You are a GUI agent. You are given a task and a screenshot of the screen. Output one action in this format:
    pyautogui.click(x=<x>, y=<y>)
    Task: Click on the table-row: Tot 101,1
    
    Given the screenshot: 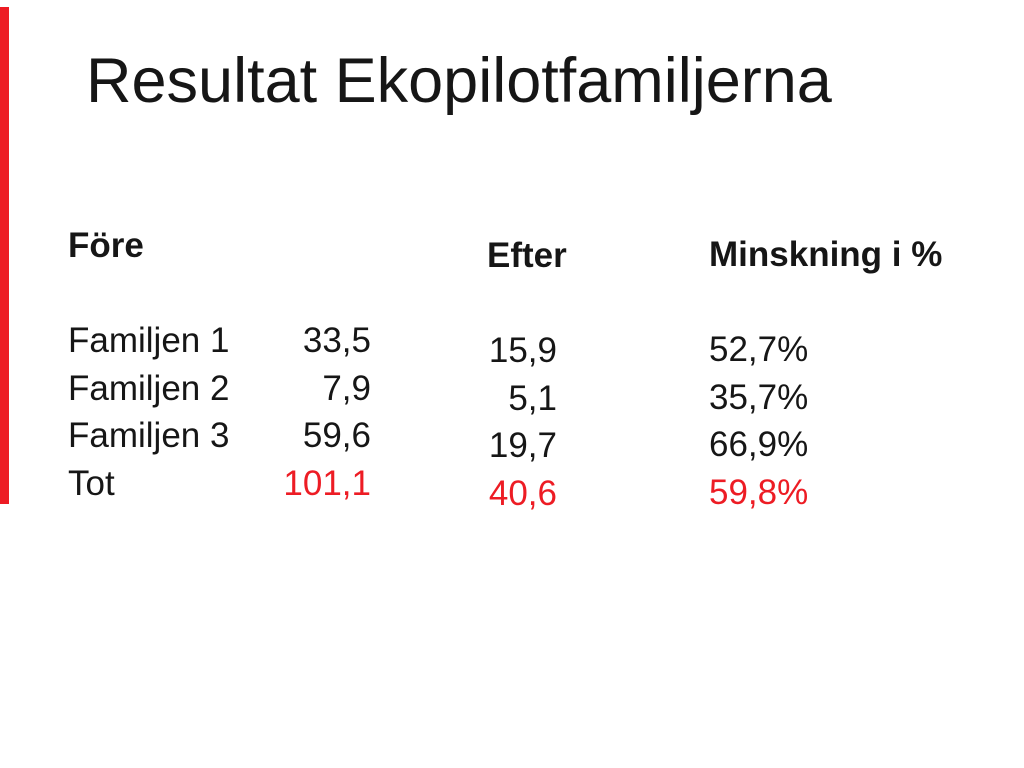 What is the action you would take?
    pyautogui.click(x=219, y=484)
    